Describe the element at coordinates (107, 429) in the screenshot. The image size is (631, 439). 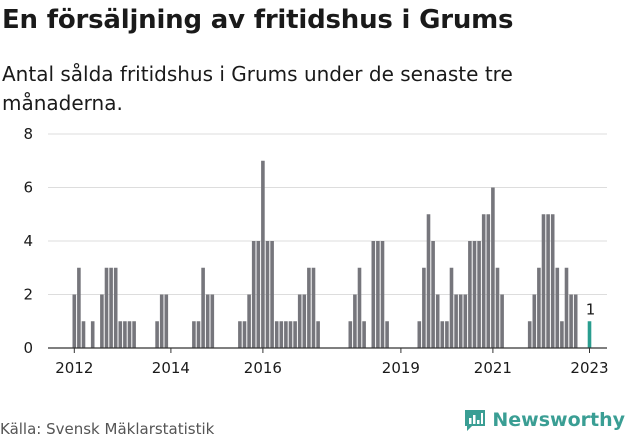
I see `source-note: Källa: Svensk Mäklarstatistik` at that location.